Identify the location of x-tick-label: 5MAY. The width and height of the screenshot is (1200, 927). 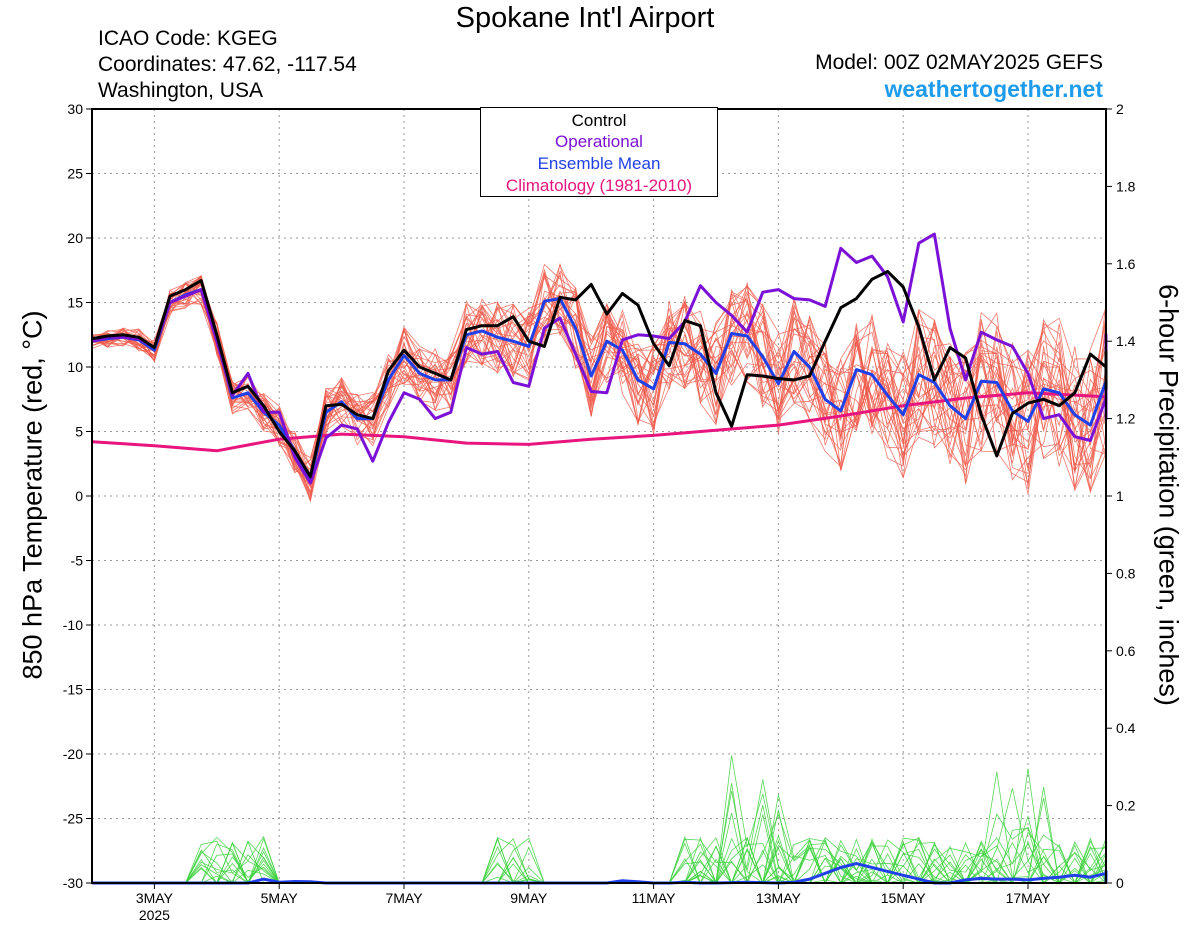
(280, 898).